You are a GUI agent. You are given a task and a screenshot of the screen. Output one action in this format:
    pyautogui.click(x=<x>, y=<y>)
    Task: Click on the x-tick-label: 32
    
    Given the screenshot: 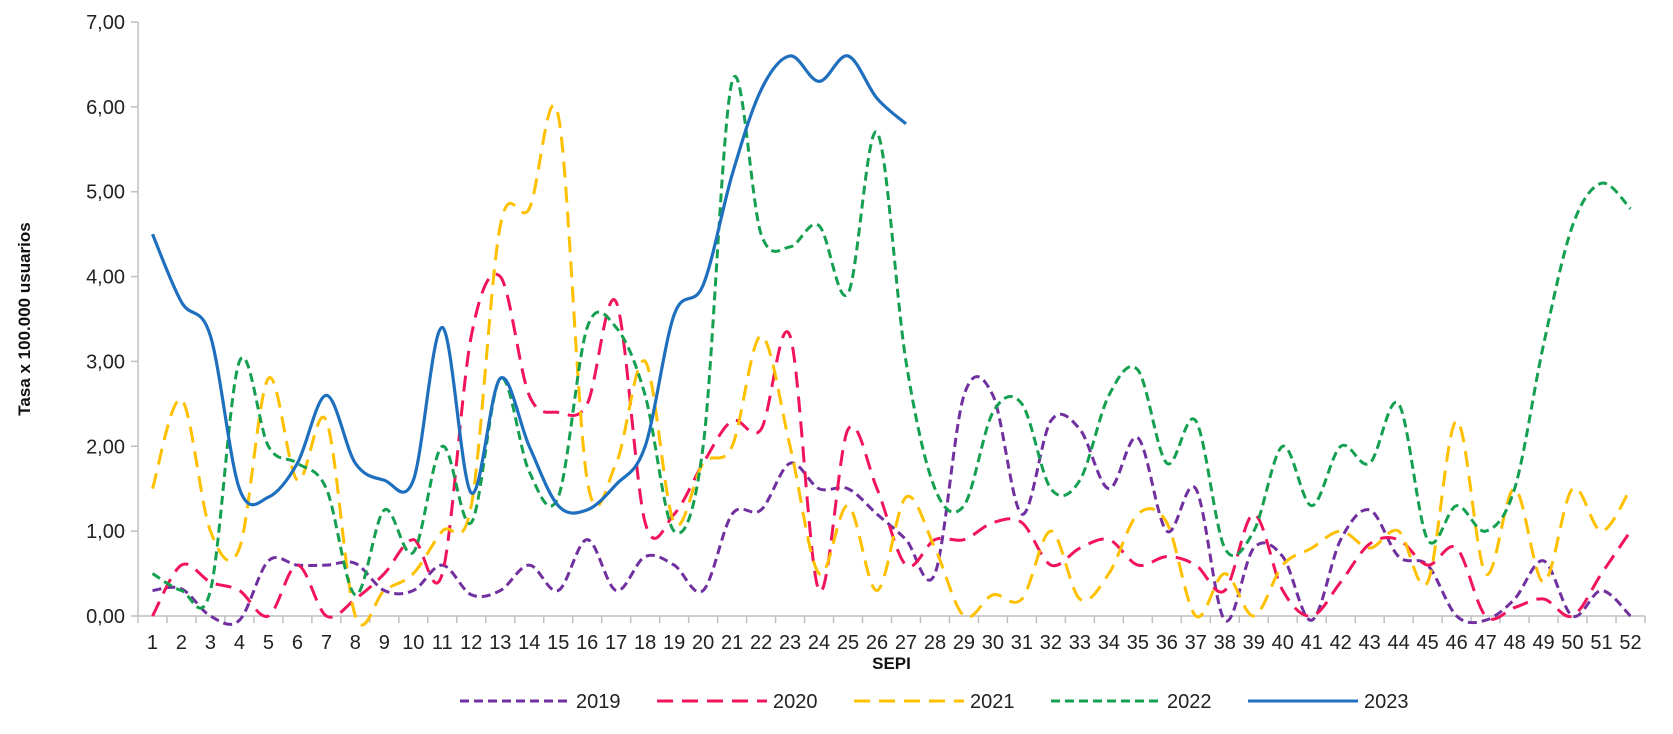 What is the action you would take?
    pyautogui.click(x=1051, y=643)
    